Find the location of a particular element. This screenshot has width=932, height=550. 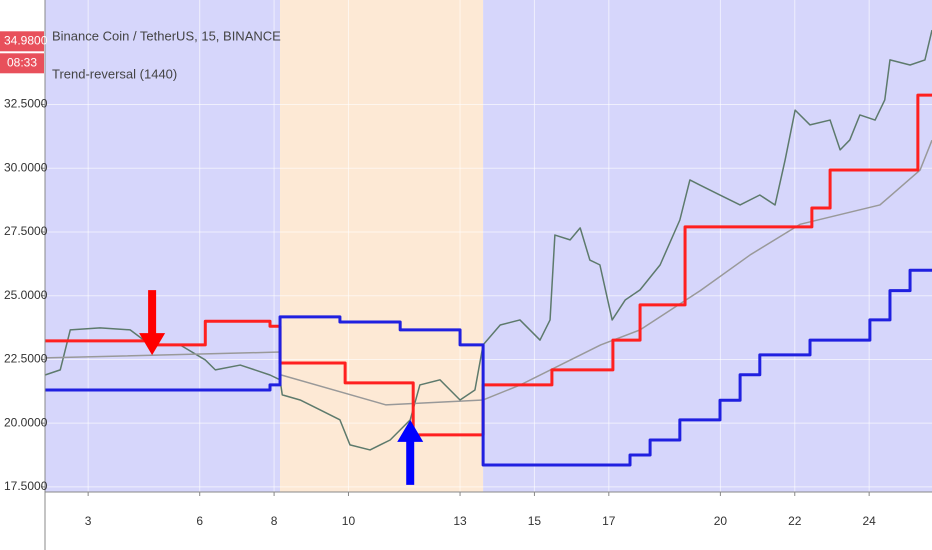

y-tick-label: 20.0000 is located at coordinates (26, 422).